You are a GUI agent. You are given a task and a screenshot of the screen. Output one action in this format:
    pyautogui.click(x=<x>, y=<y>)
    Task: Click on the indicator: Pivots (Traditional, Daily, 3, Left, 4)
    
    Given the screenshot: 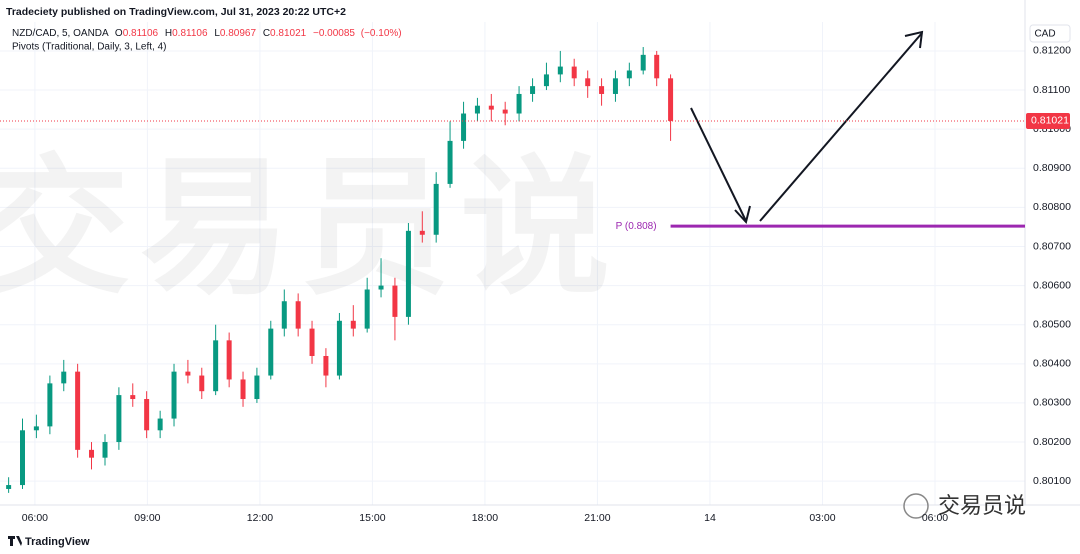 What is the action you would take?
    pyautogui.click(x=89, y=47)
    